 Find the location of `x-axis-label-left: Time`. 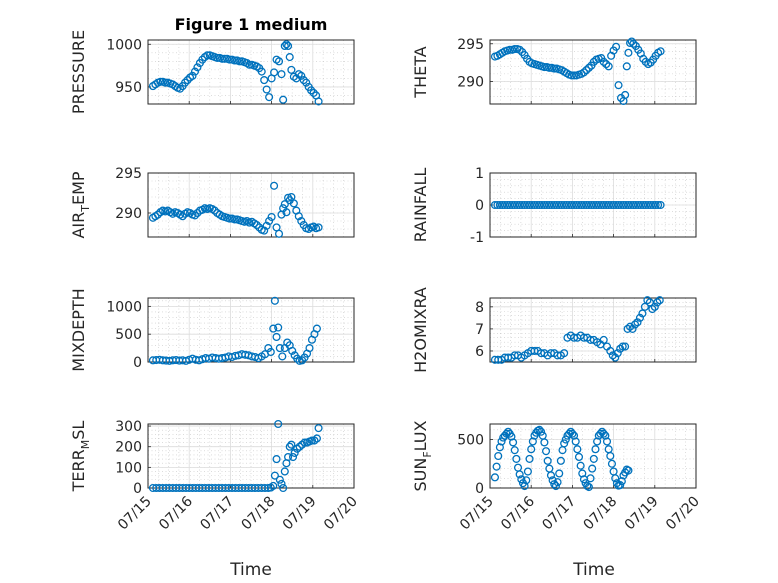

x-axis-label-left: Time is located at coordinates (250, 570).